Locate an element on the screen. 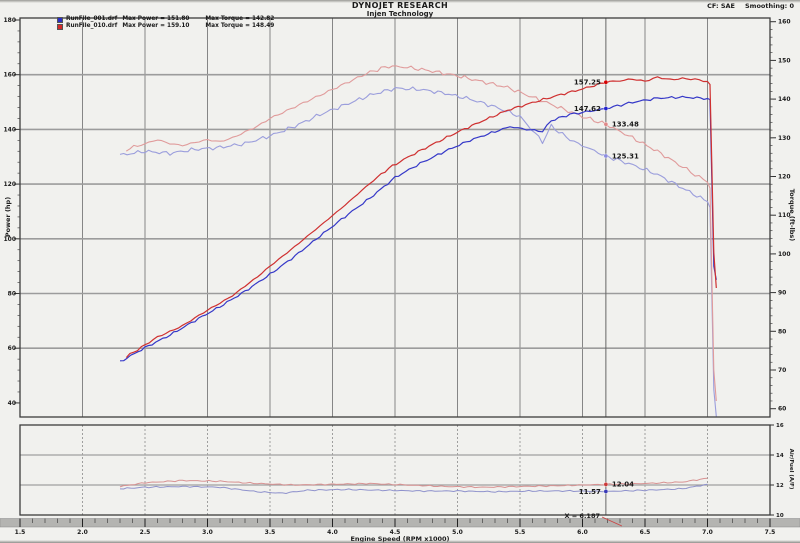 The height and width of the screenshot is (543, 800). torque-tick-label: 110 is located at coordinates (784, 215).